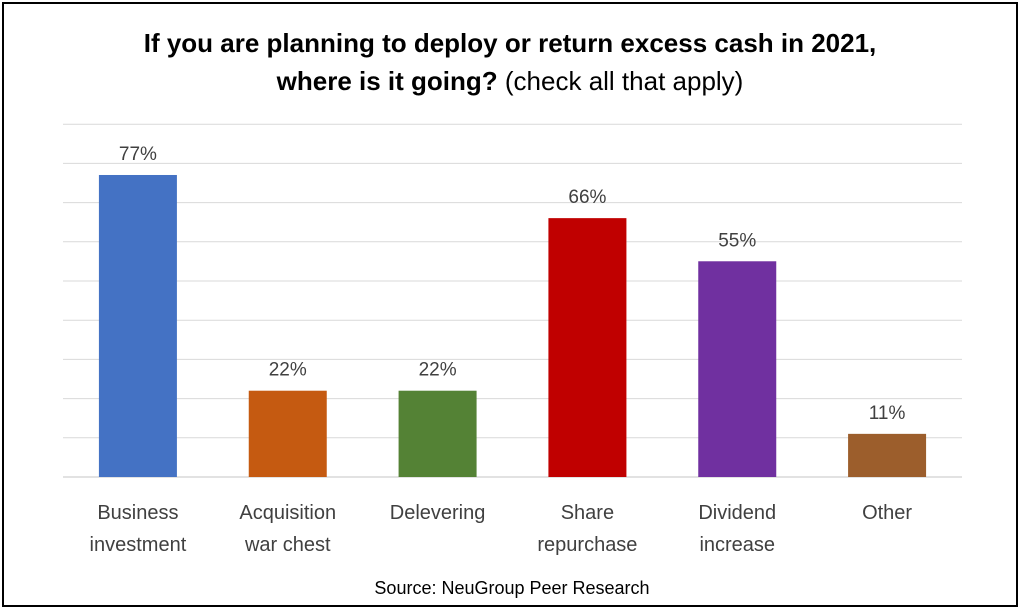  I want to click on data-label: 66%, so click(587, 197).